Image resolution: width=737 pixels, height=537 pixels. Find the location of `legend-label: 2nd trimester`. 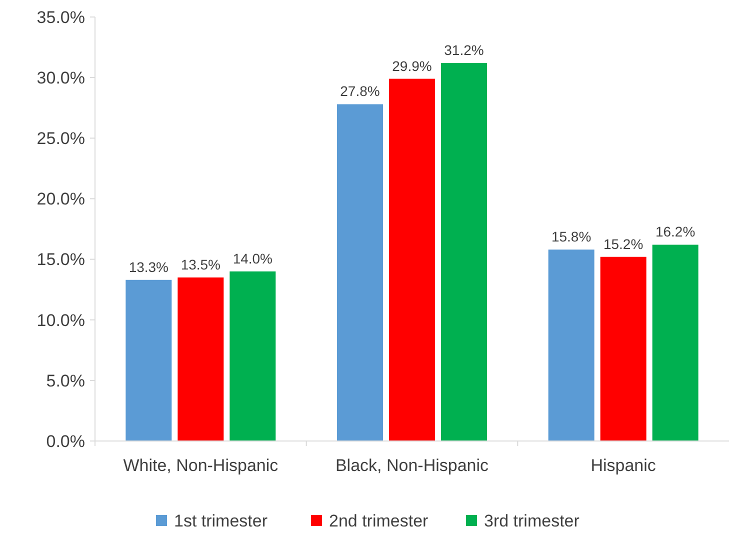

legend-label: 2nd trimester is located at coordinates (379, 520).